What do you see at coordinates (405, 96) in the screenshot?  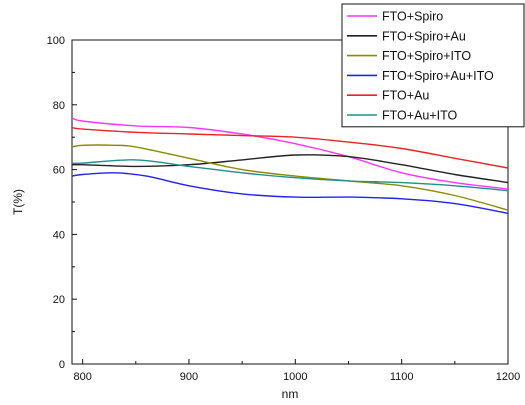 I see `legend-label-5: FTO+Au` at bounding box center [405, 96].